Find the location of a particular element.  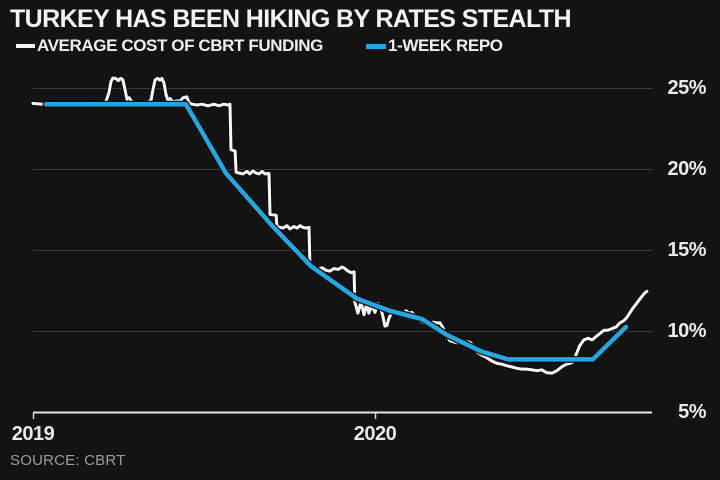

x-axis-label-2020: 2020 is located at coordinates (375, 434).